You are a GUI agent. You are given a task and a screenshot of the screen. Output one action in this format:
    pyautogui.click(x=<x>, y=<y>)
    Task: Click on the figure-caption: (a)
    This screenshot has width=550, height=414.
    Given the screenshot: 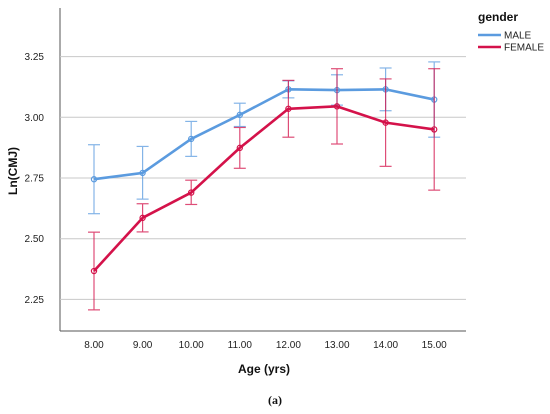 What is the action you would take?
    pyautogui.click(x=275, y=400)
    